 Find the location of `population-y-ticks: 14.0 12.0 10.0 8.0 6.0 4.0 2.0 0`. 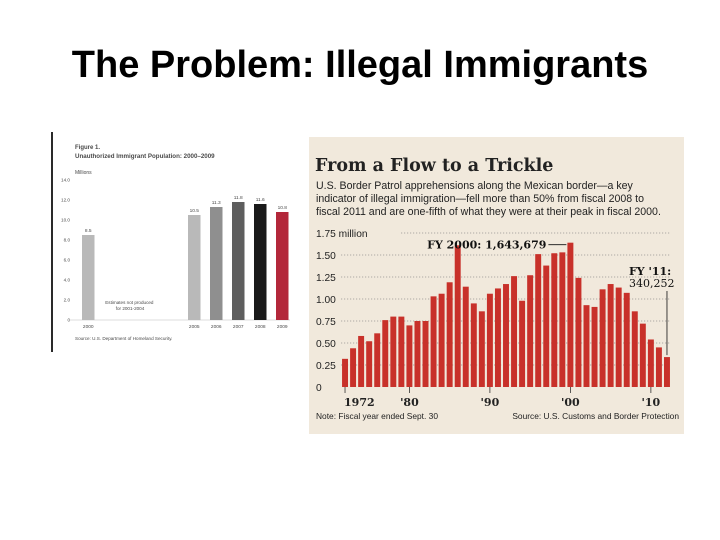

population-y-ticks: 14.0 12.0 10.0 8.0 6.0 4.0 2.0 0 is located at coordinates (65, 250).